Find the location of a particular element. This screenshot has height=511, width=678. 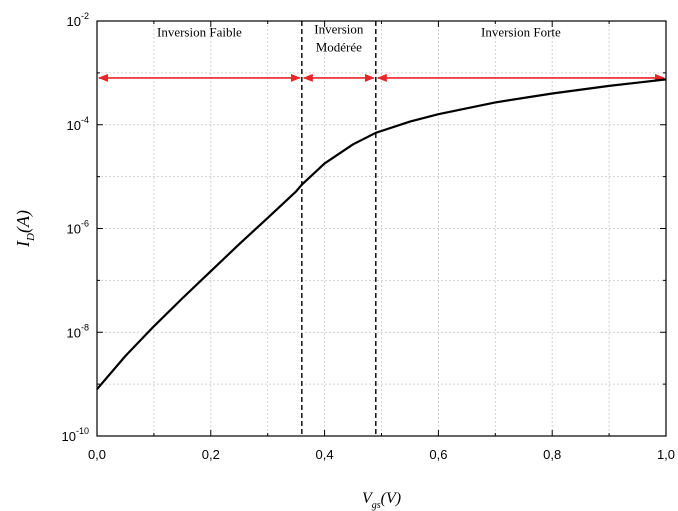

y-tick-label: 10⁻⁴ is located at coordinates (78, 124).